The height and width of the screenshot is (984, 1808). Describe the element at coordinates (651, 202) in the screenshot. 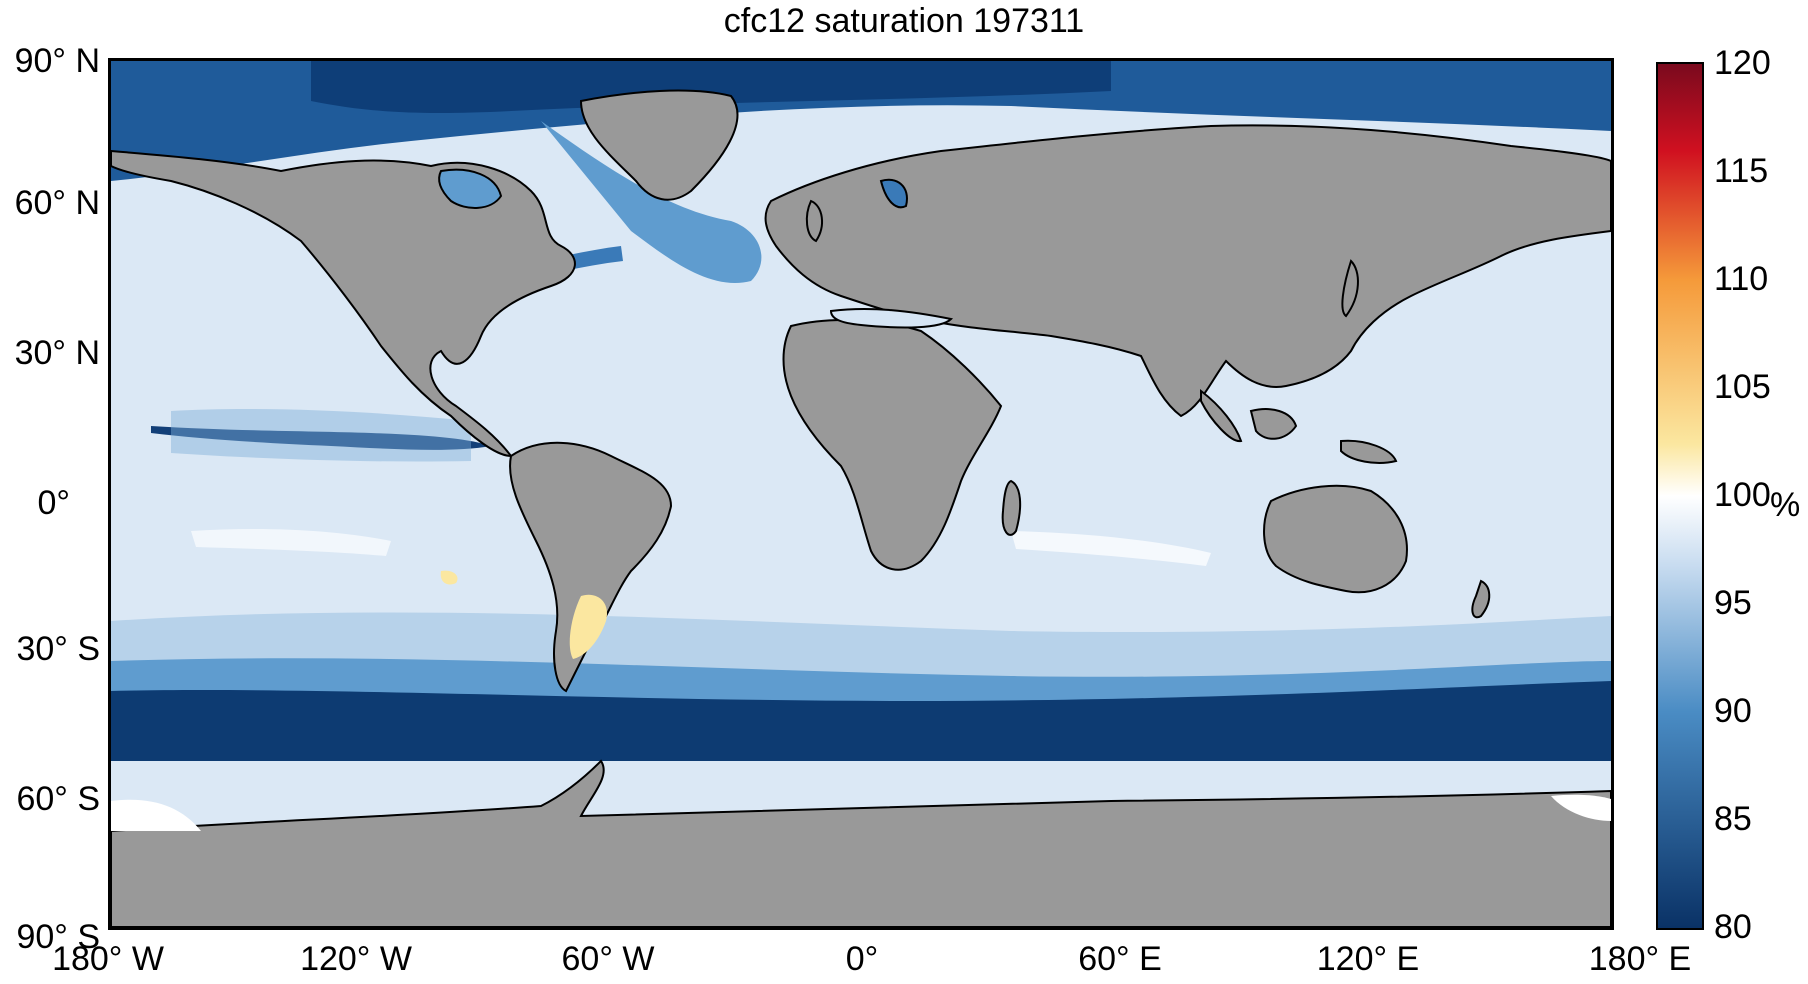

I see `north-atlantic-blue` at that location.